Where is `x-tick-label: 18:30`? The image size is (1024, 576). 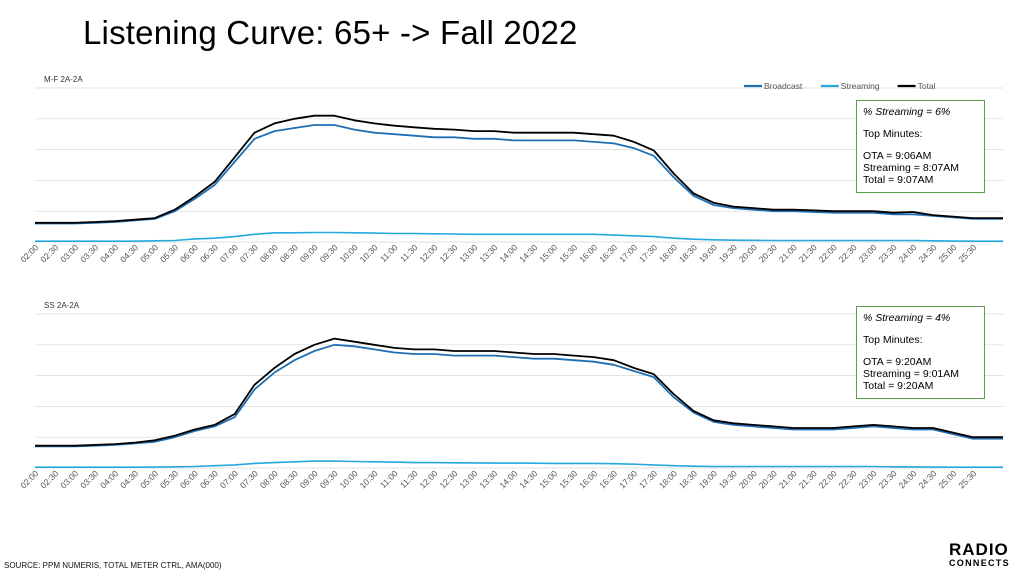
x-tick-label: 18:30 is located at coordinates (688, 479).